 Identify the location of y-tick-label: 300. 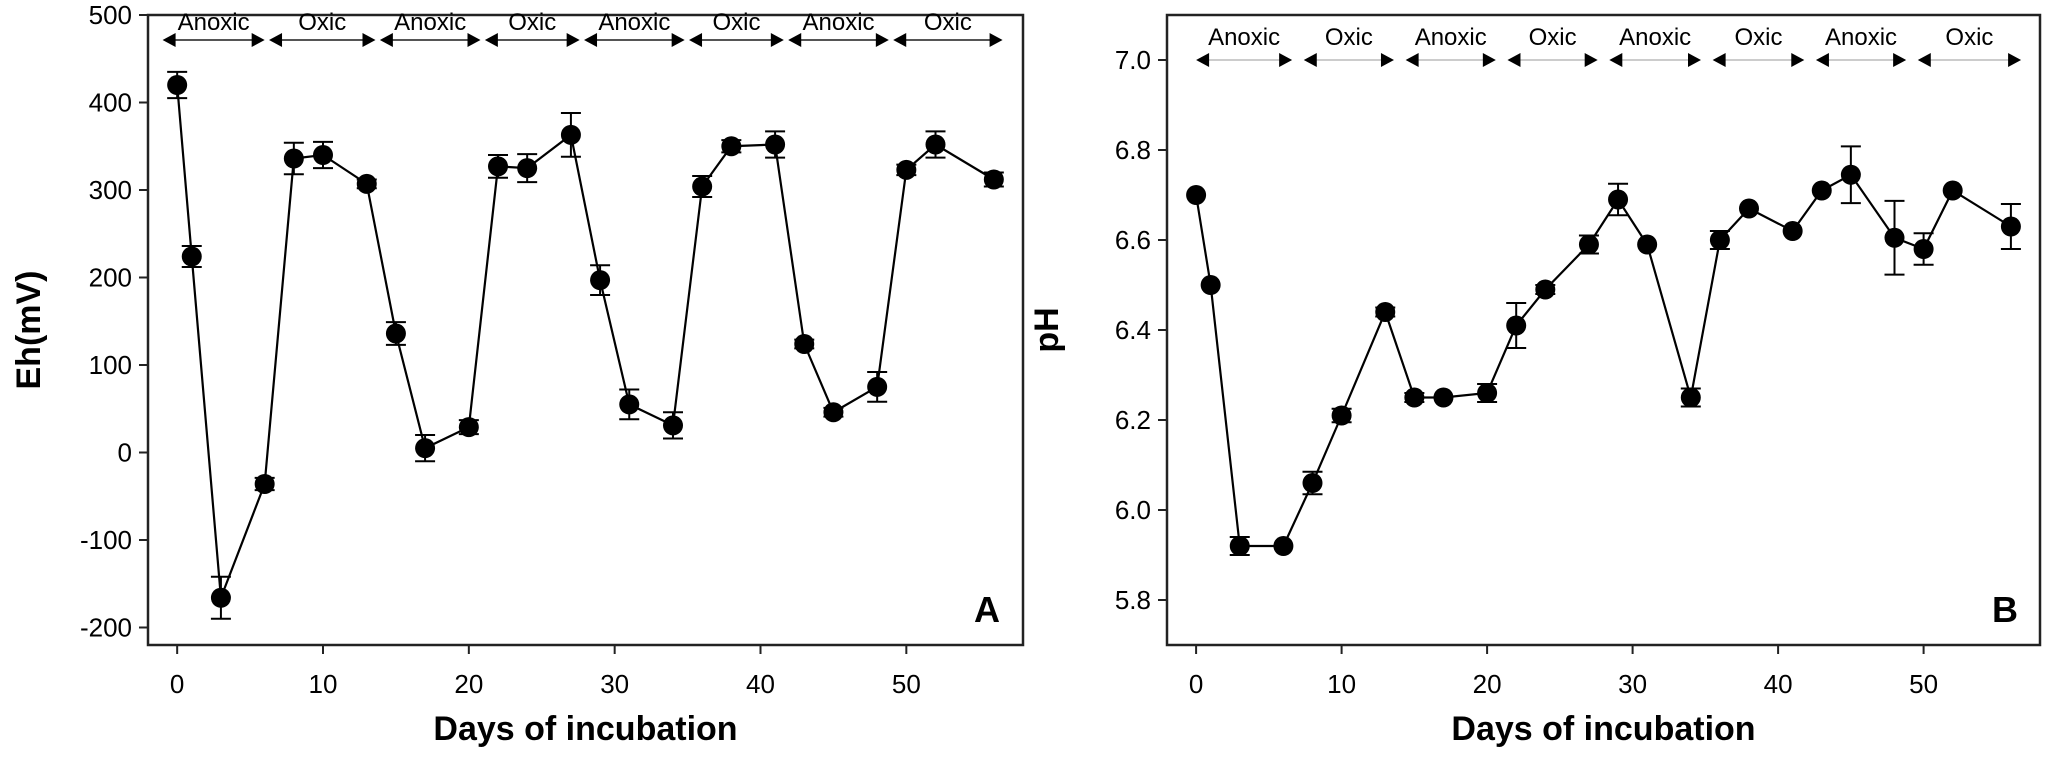
(110, 190).